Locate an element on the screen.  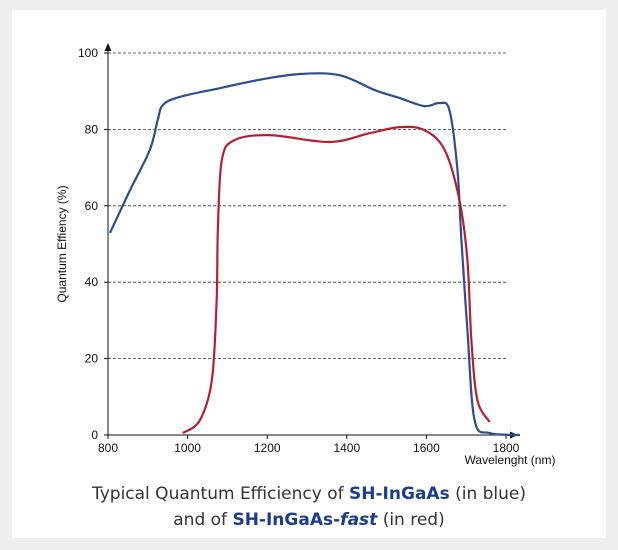
x-tick-label: 1400 is located at coordinates (346, 448).